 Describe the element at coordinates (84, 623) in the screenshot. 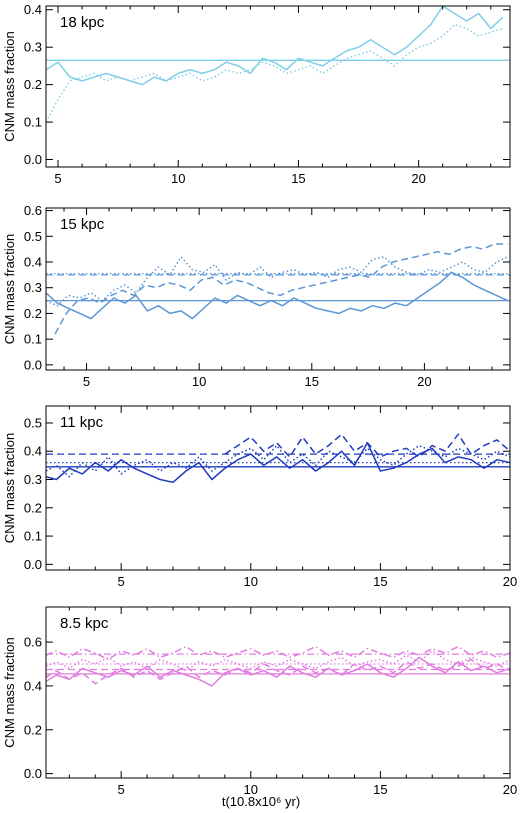

I see `panel-label: 8.5 kpc` at that location.